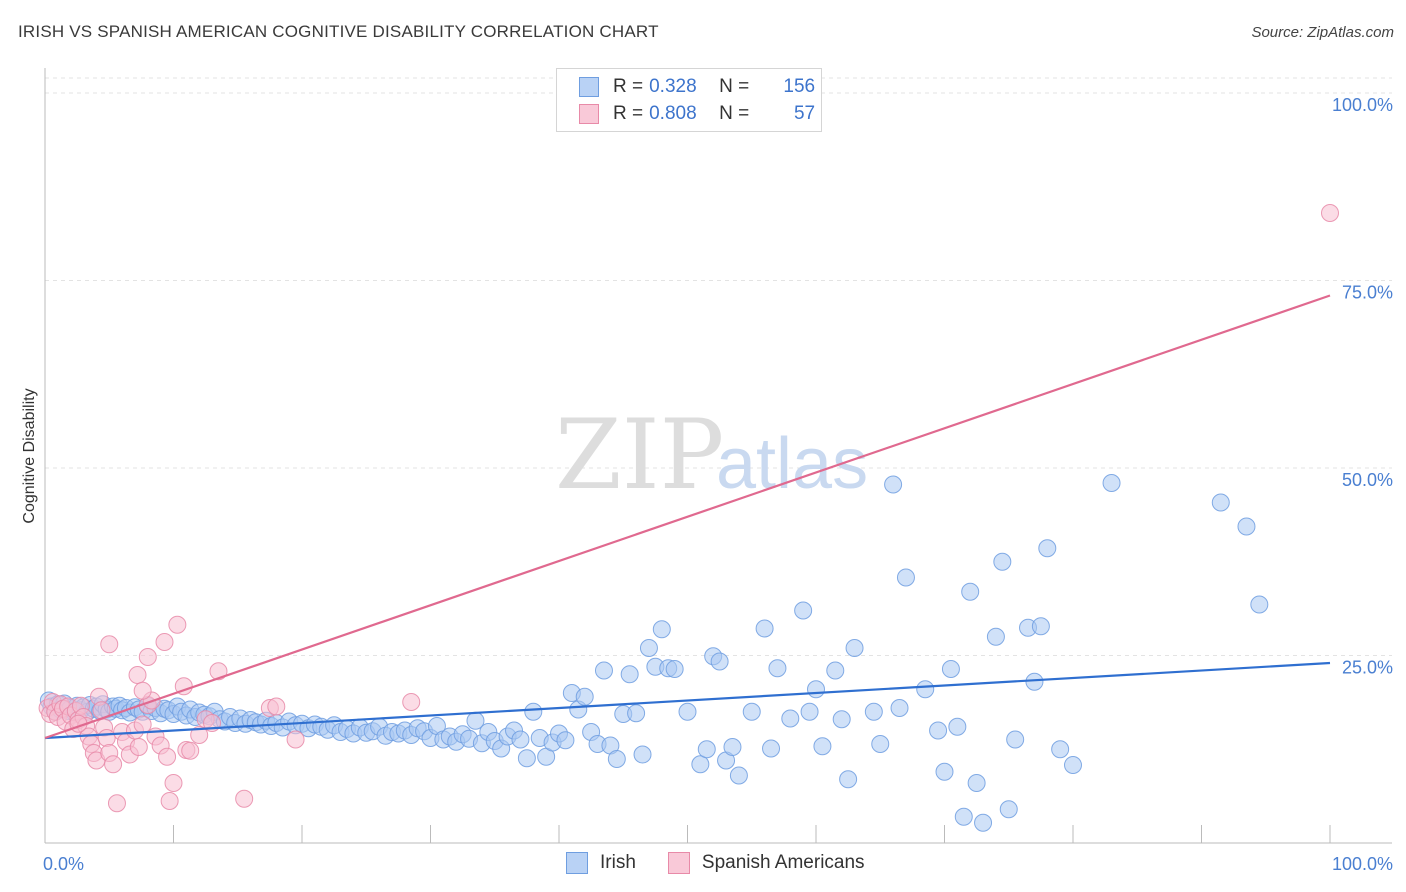 The image size is (1406, 892). What do you see at coordinates (799, 86) in the screenshot?
I see `legend-n-value: 156` at bounding box center [799, 86].